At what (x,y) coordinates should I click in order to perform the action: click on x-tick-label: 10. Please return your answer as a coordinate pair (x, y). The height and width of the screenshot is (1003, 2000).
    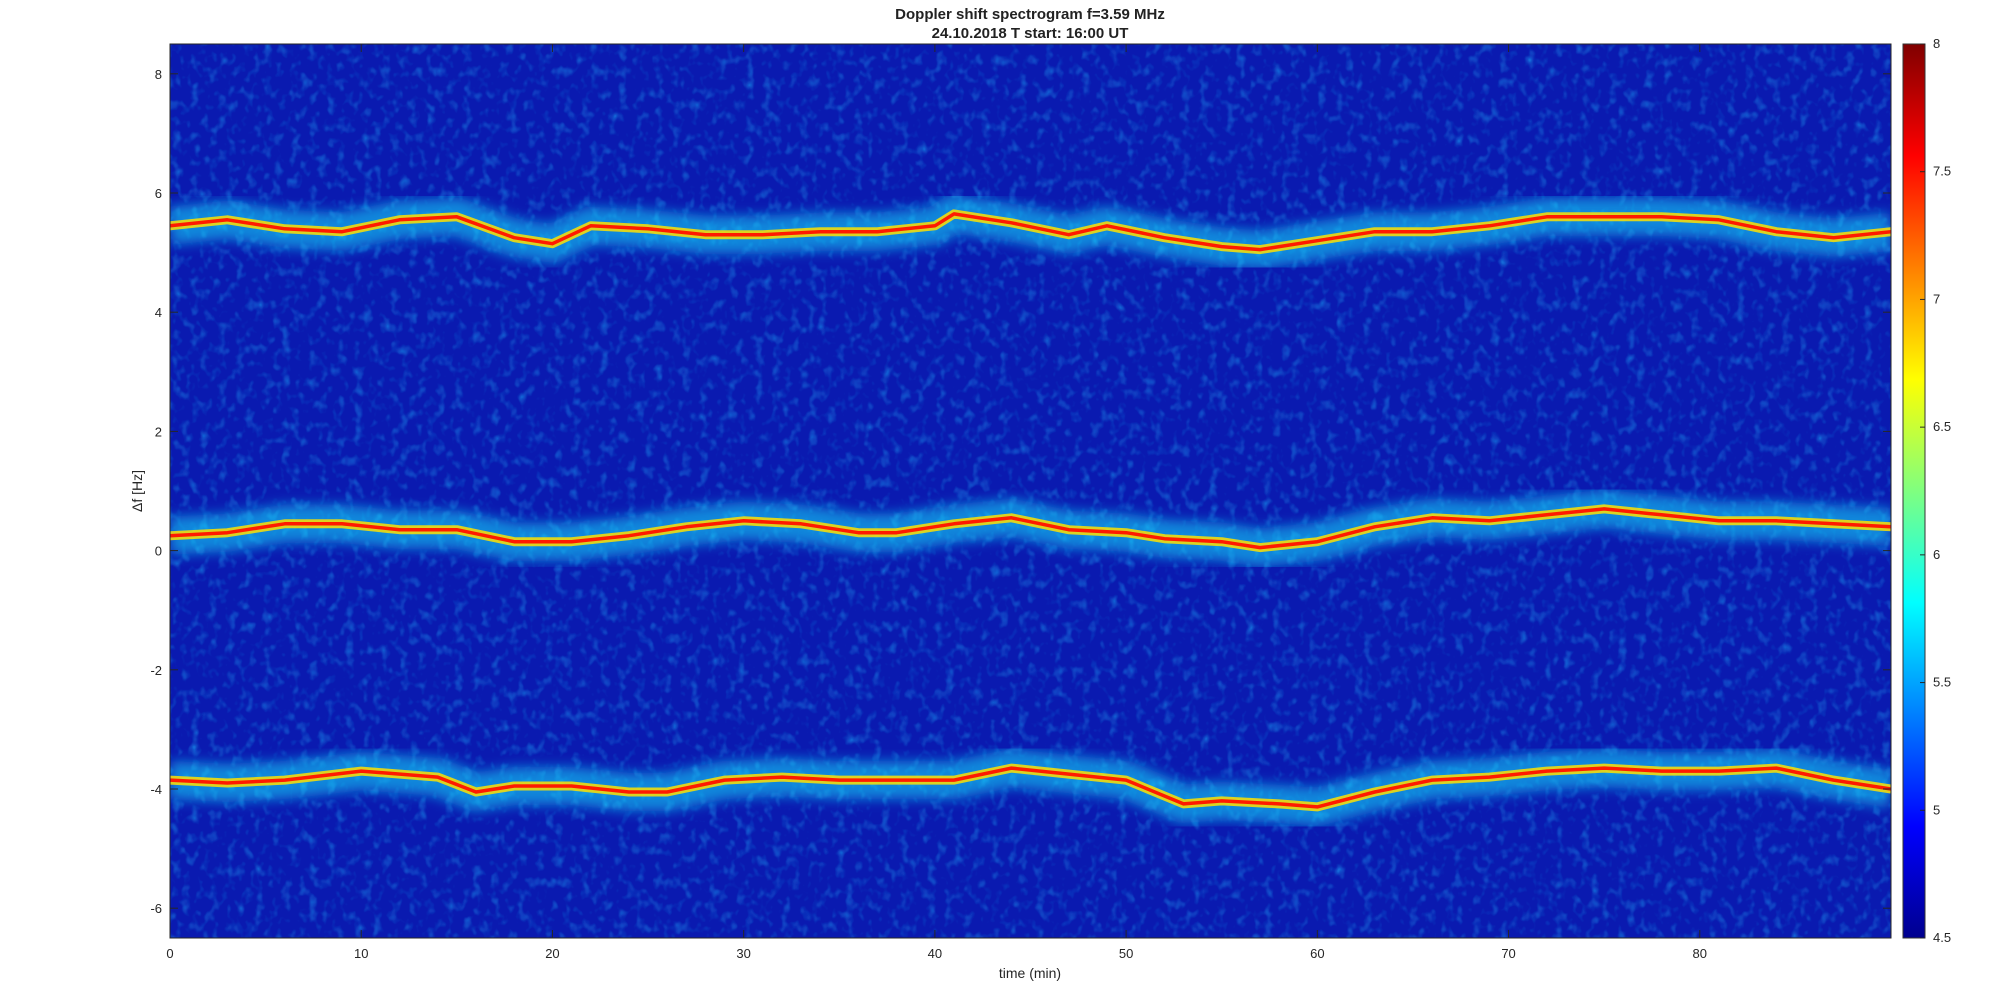
    Looking at the image, I should click on (361, 953).